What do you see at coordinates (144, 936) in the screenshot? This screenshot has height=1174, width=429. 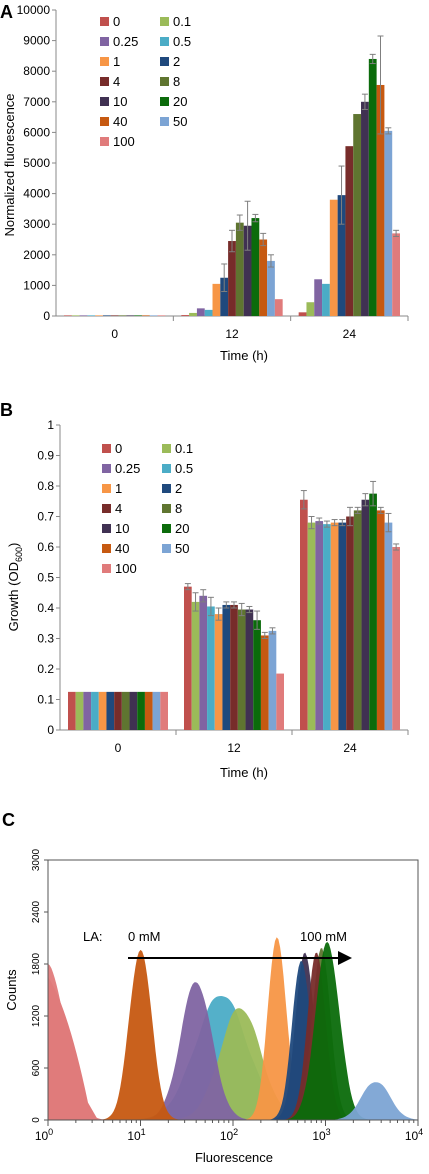 I see `annotation-start: 0 mM` at bounding box center [144, 936].